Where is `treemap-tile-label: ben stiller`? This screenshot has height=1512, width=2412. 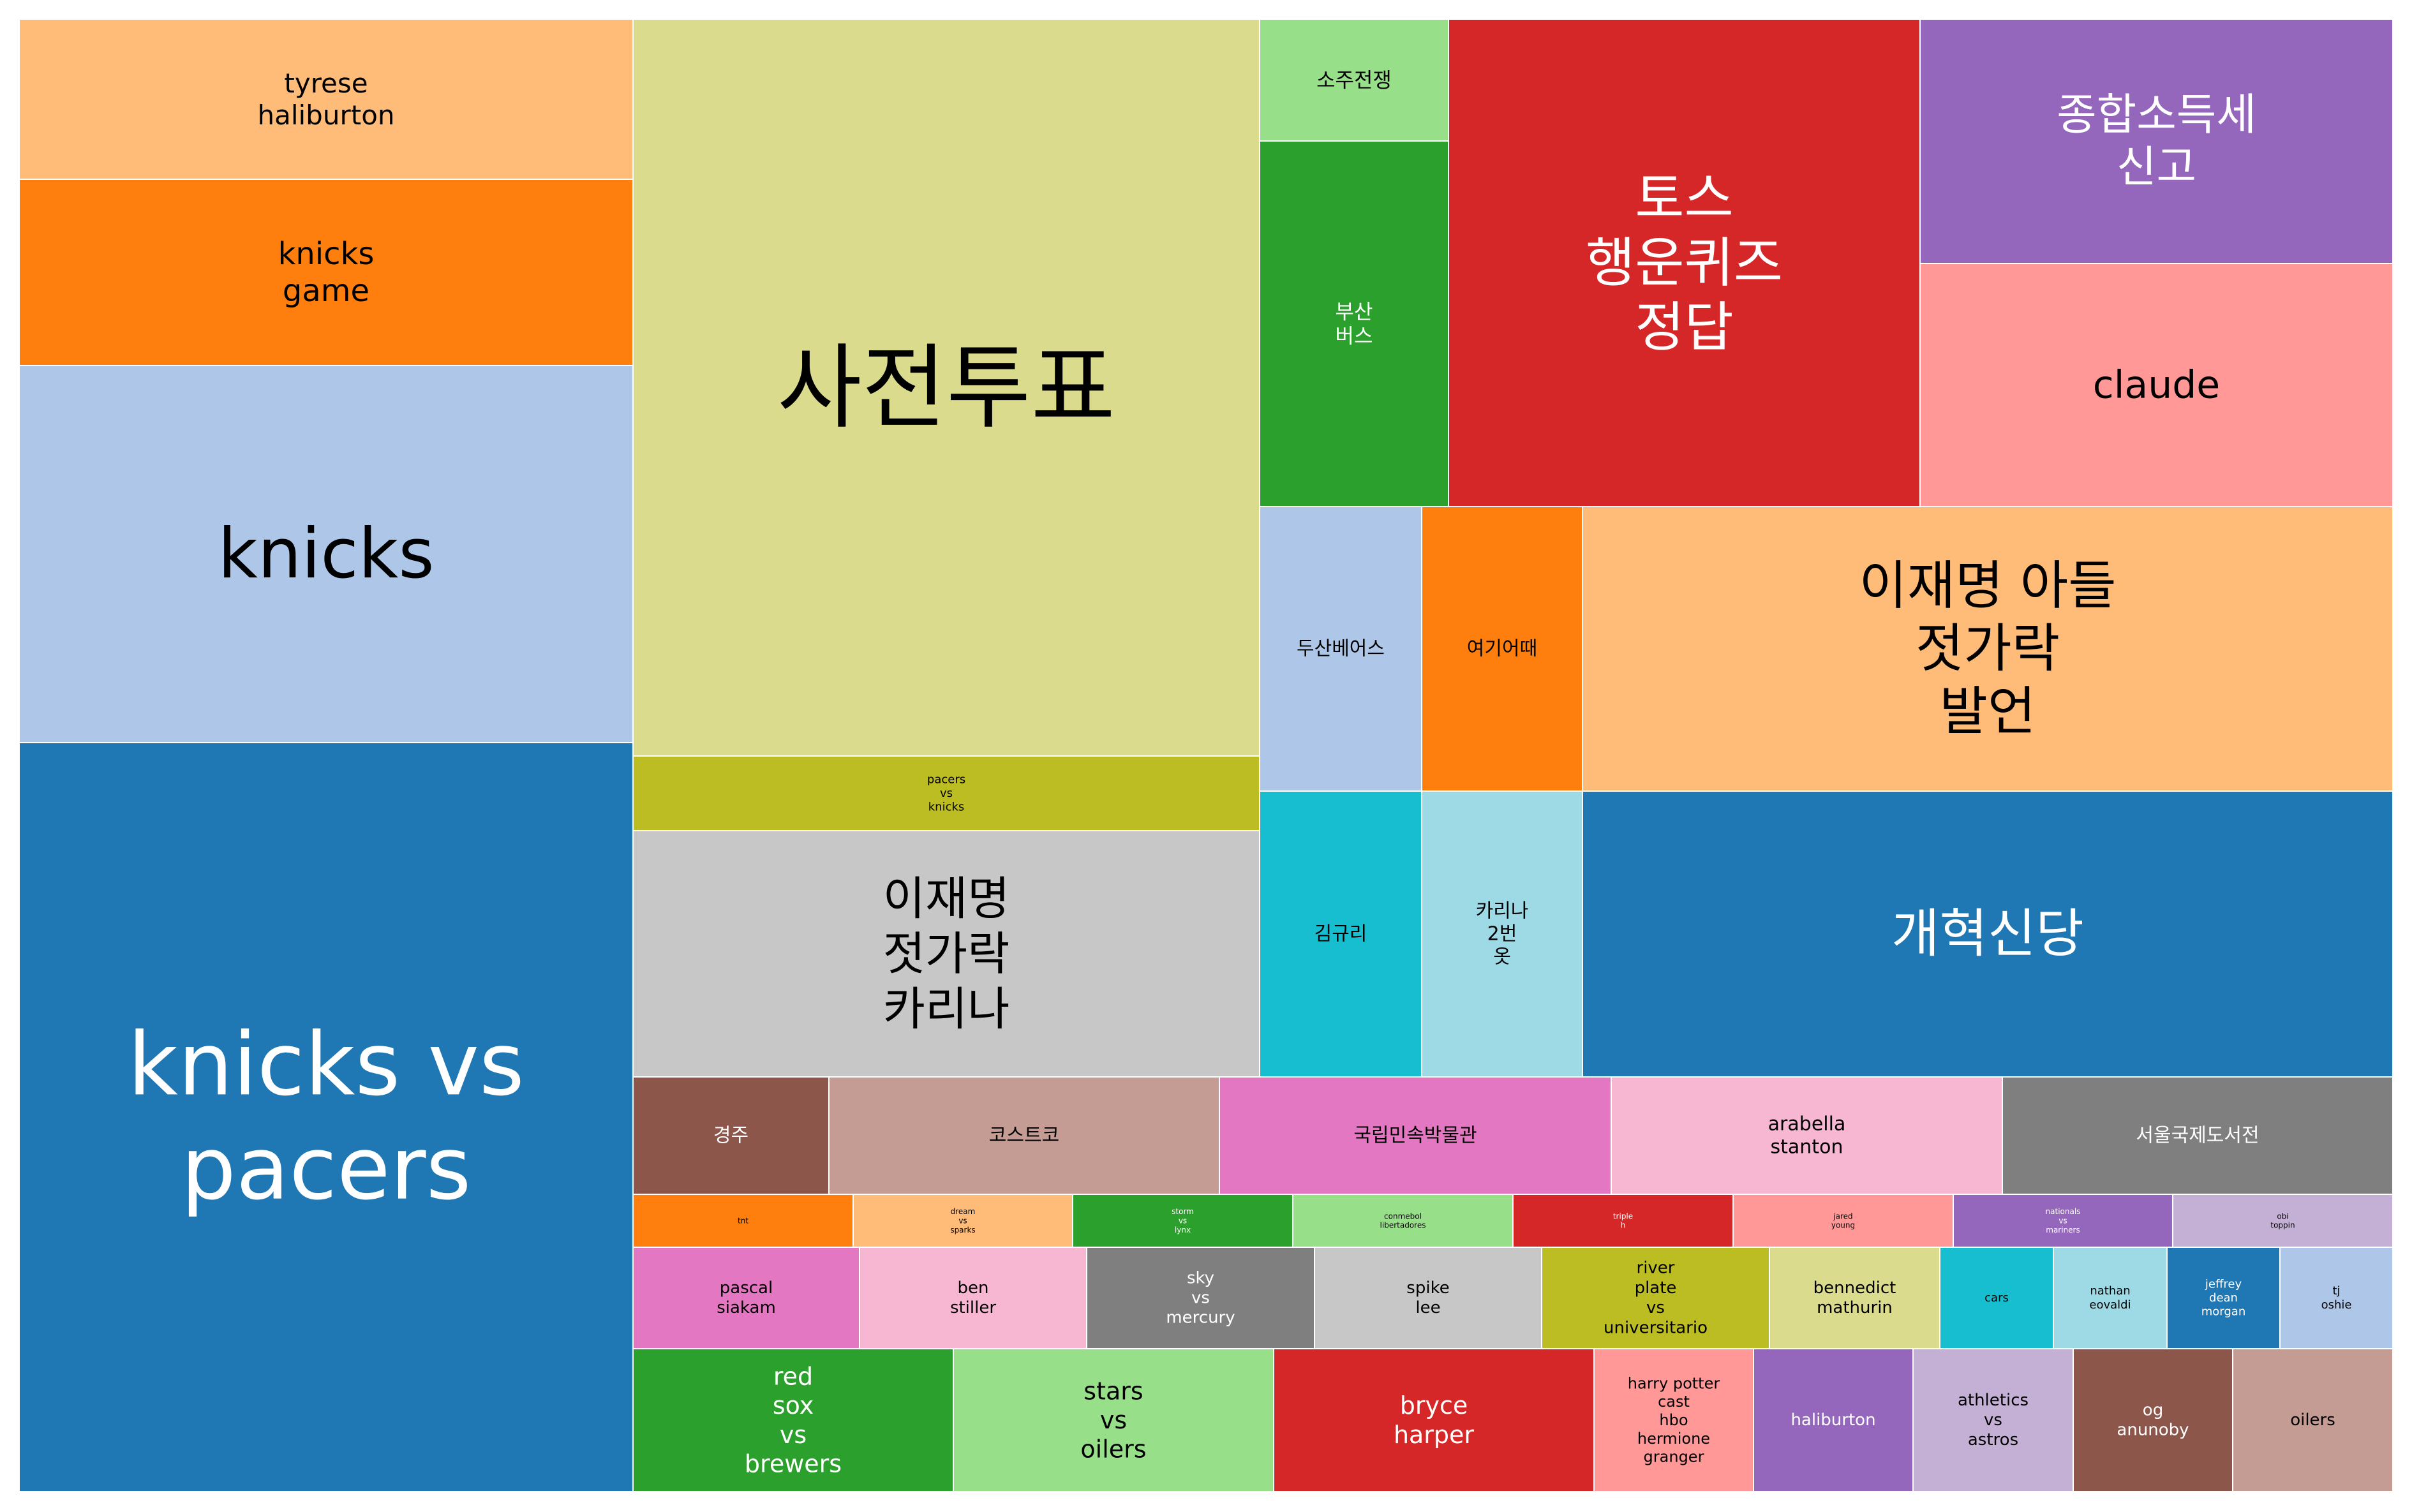 treemap-tile-label: ben stiller is located at coordinates (973, 1298).